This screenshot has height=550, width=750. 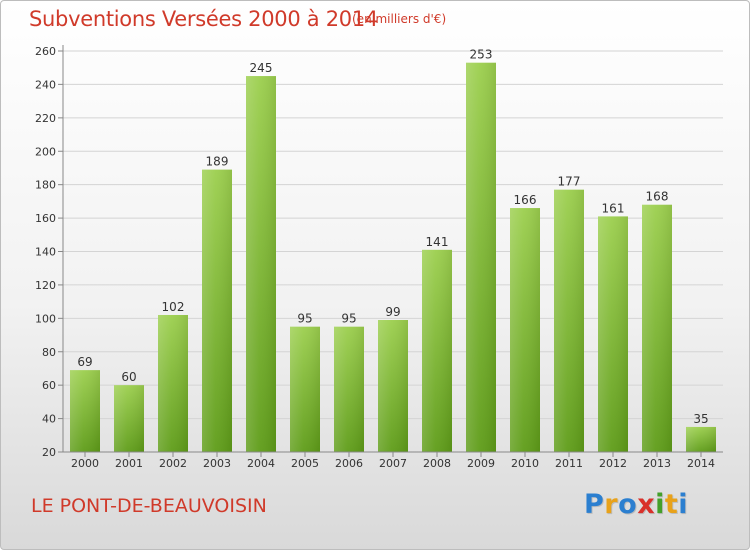 What do you see at coordinates (671, 504) in the screenshot?
I see `logo-letter: t` at bounding box center [671, 504].